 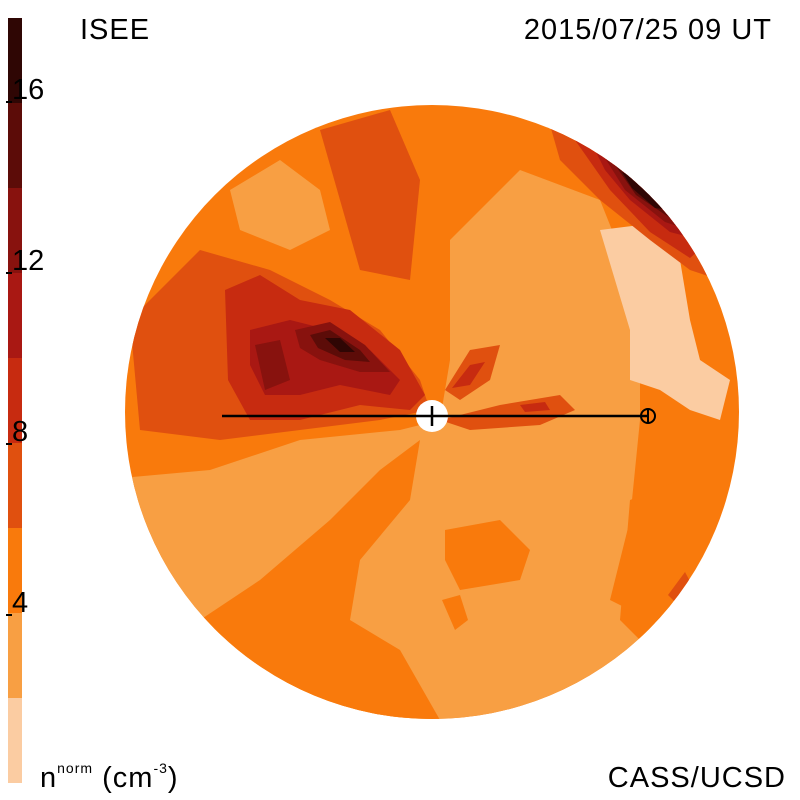 What do you see at coordinates (665, 322) in the screenshot?
I see `contour-lowest-density` at bounding box center [665, 322].